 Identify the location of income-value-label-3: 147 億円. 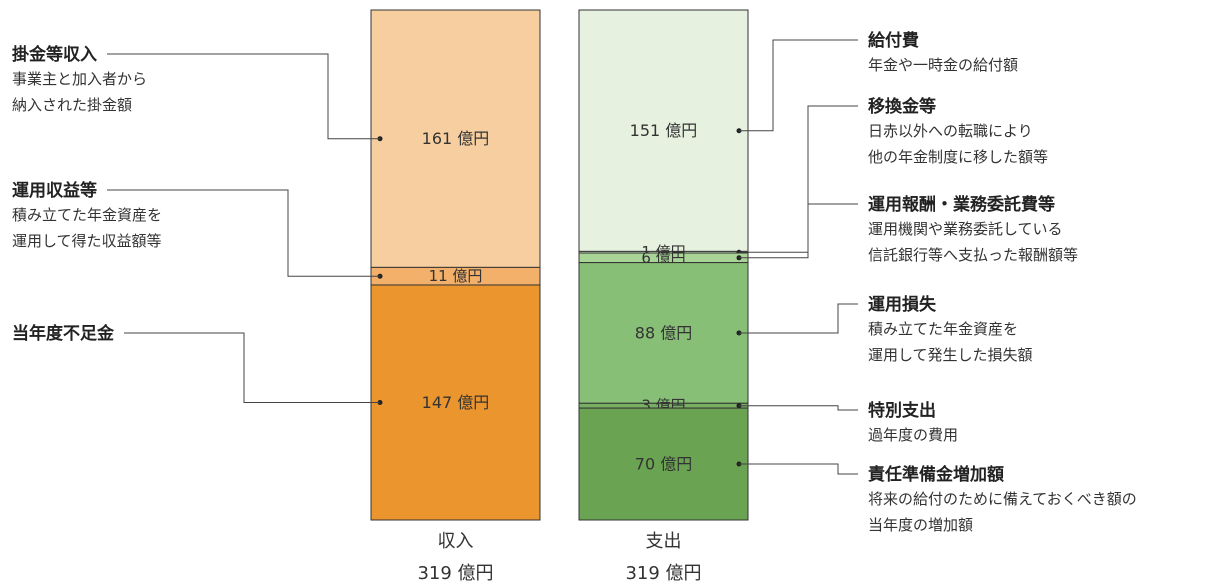
(456, 402).